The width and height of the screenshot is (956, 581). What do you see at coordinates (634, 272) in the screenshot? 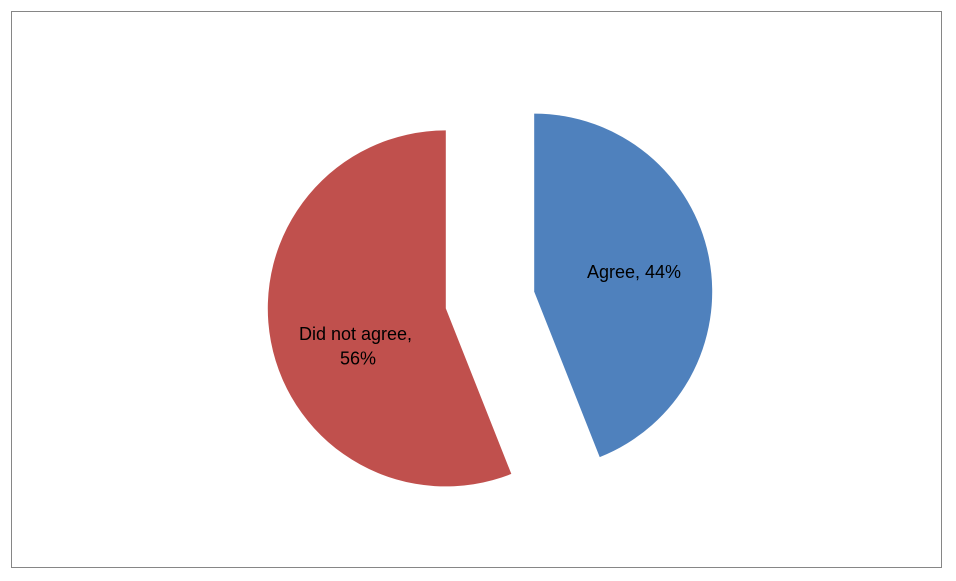
I see `slice-label-agree: Agree, 44%` at bounding box center [634, 272].